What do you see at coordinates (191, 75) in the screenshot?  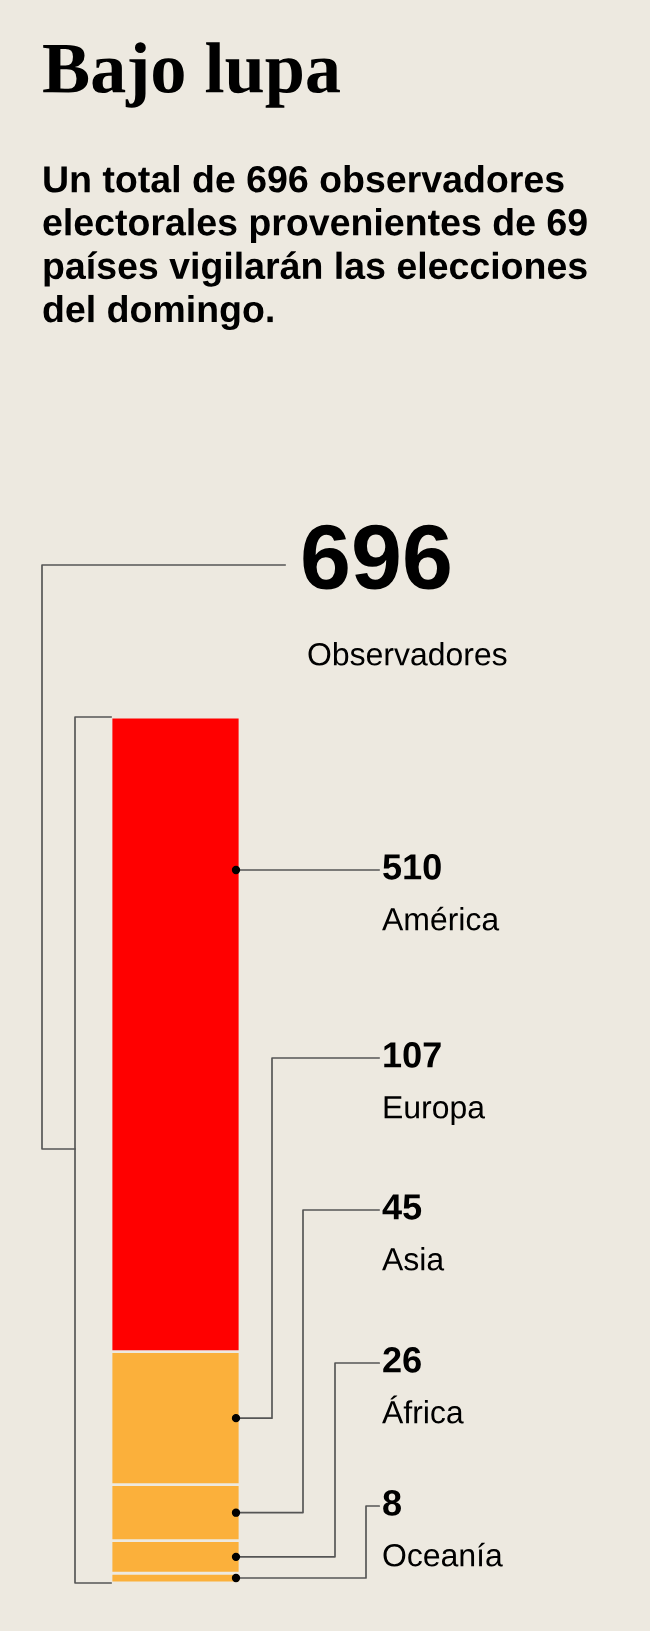 I see `chart-title: Bajo lupa` at bounding box center [191, 75].